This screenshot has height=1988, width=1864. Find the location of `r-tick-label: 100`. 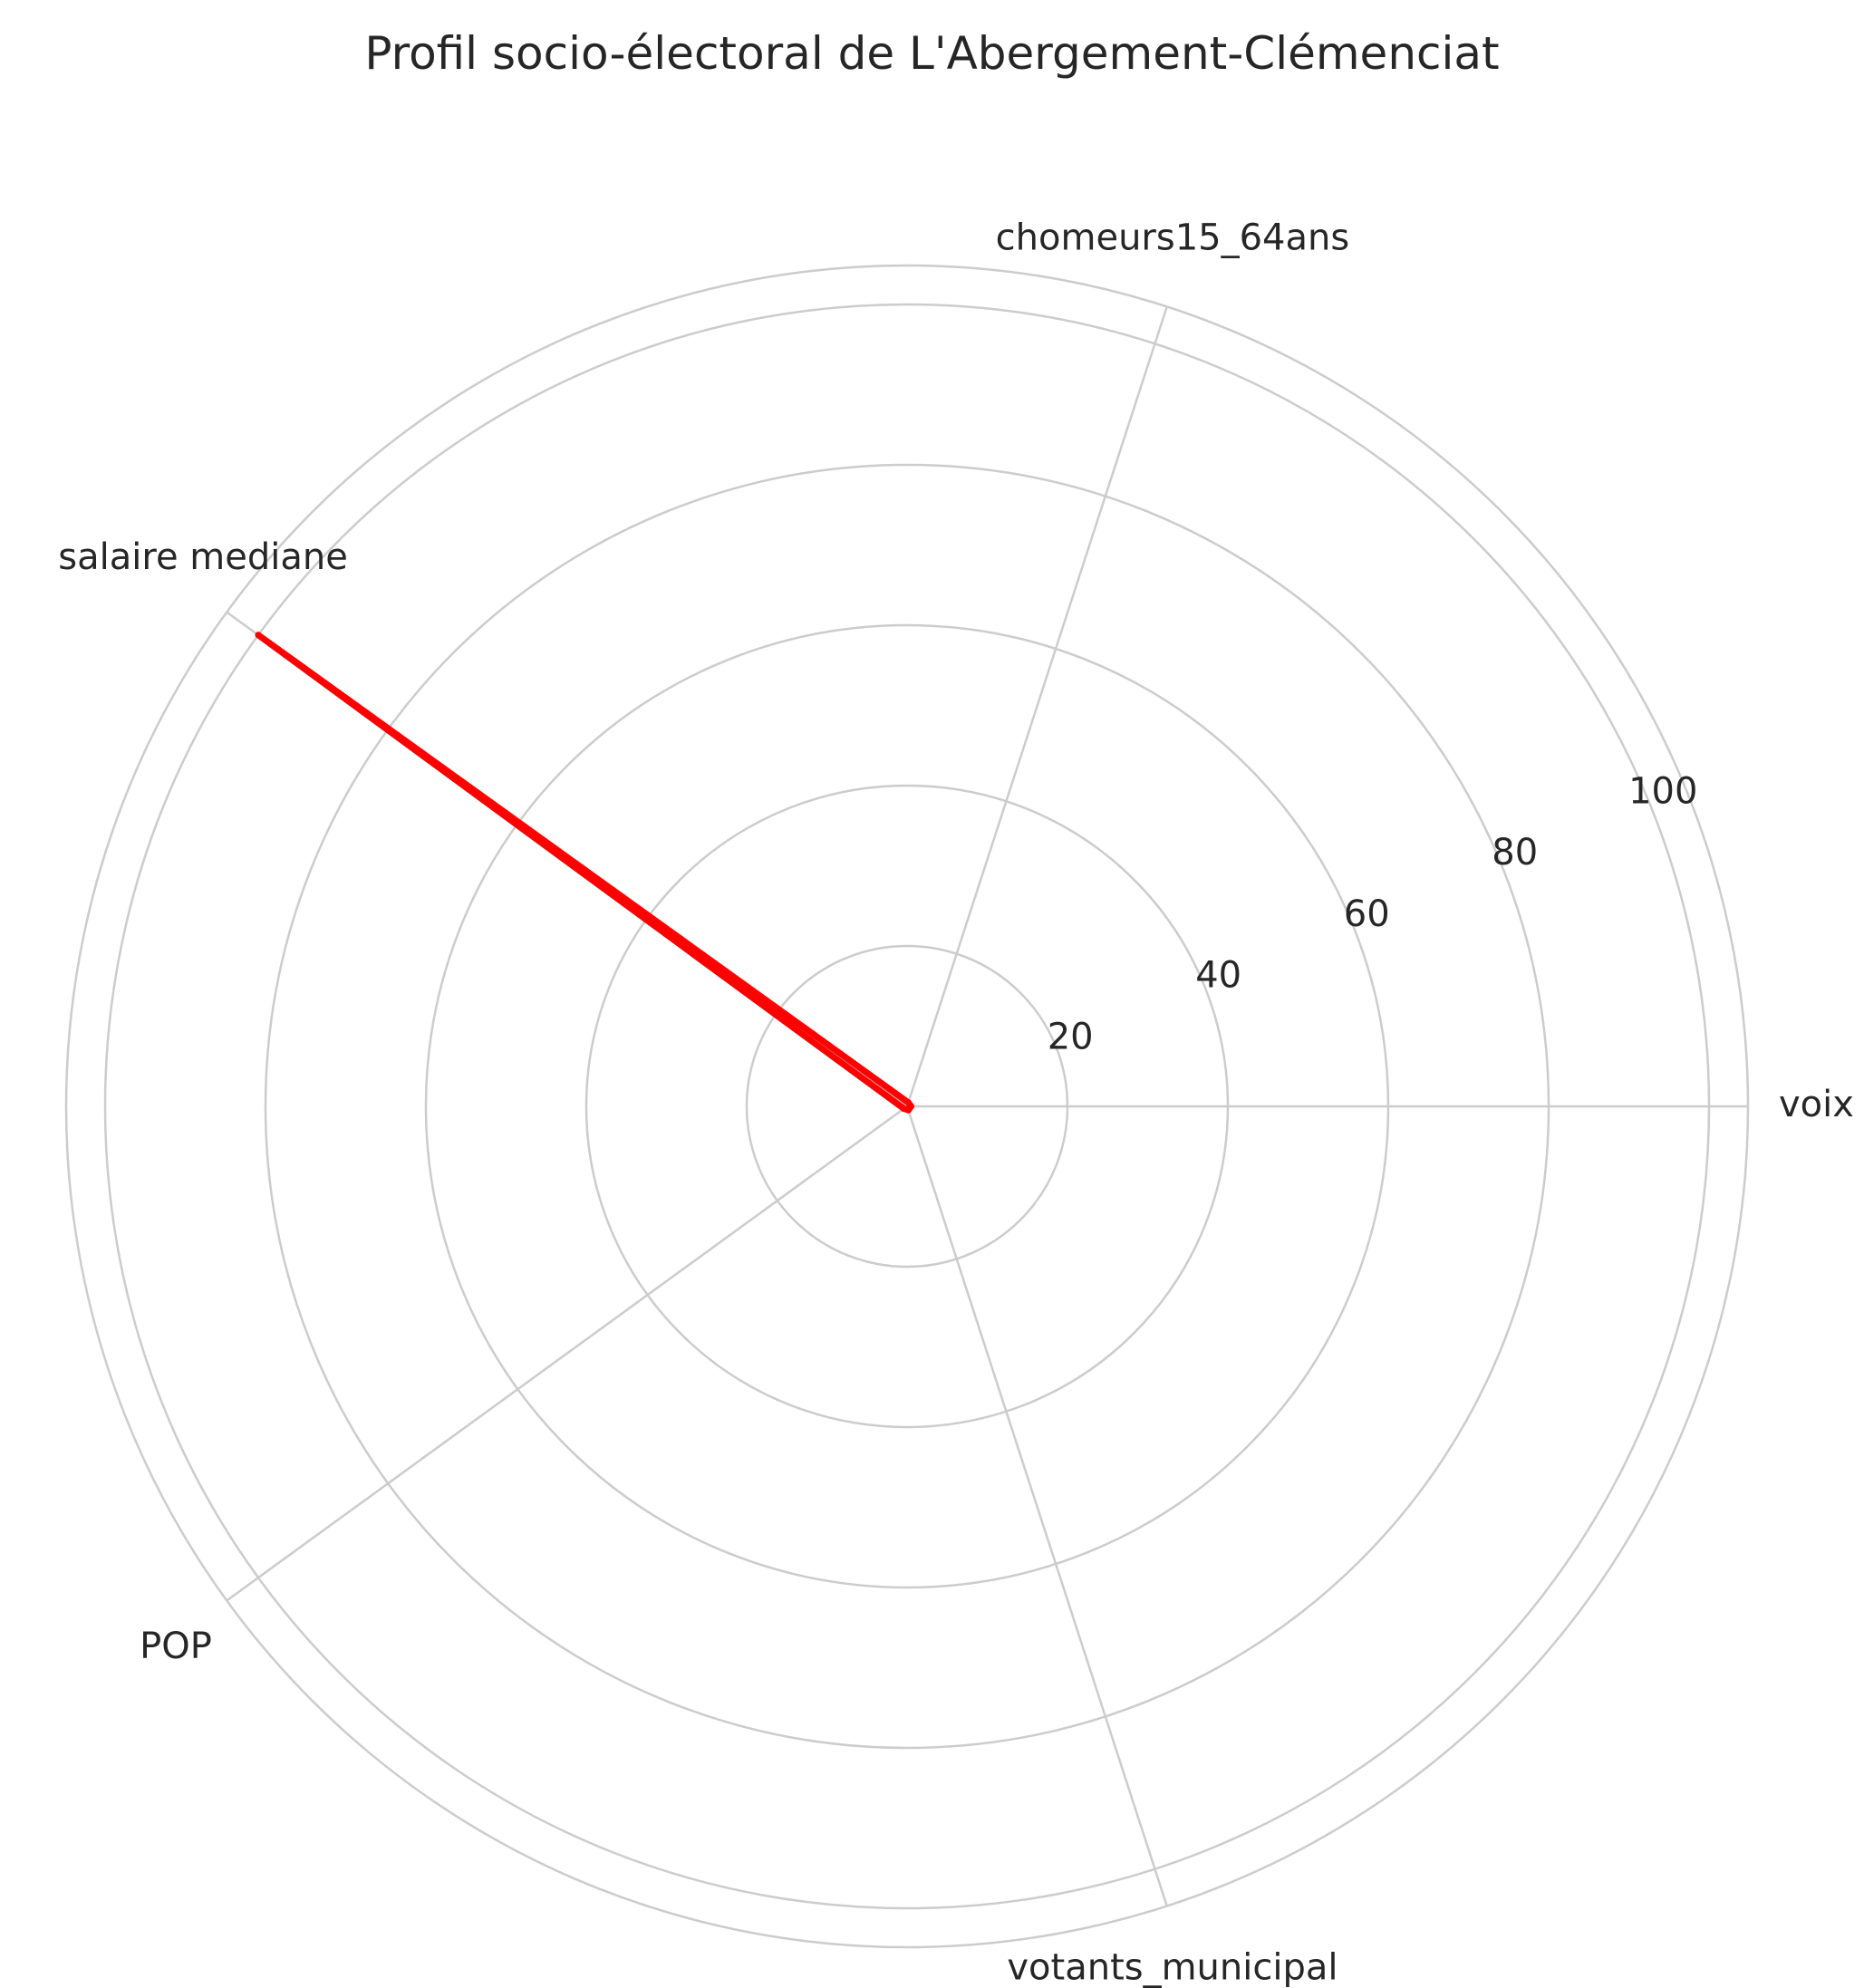

r-tick-label: 100 is located at coordinates (1663, 791).